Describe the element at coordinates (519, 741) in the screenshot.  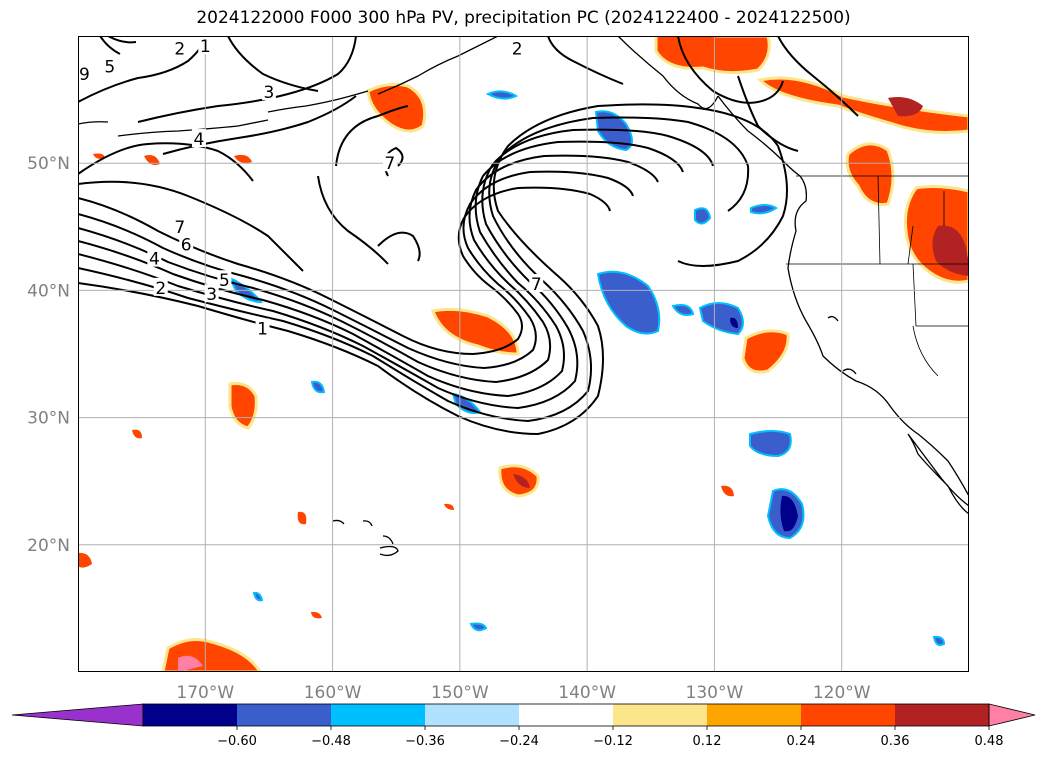
I see `colorbar-tick-label: −0.24` at that location.